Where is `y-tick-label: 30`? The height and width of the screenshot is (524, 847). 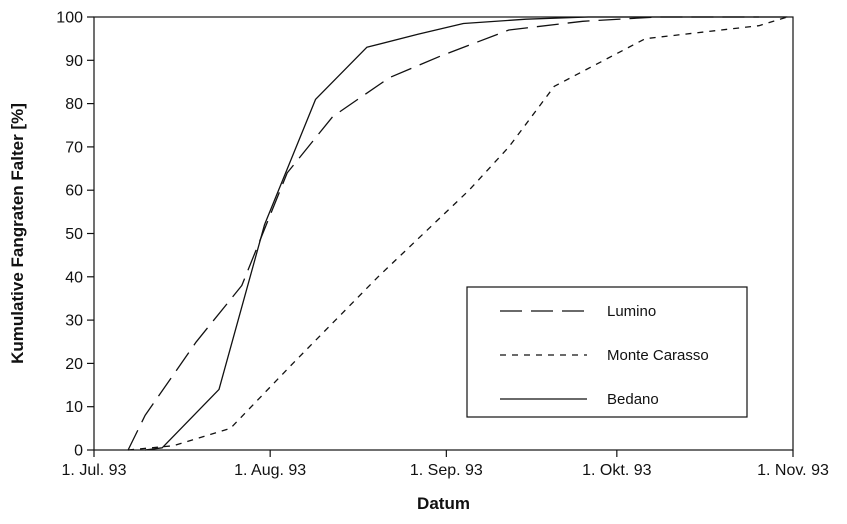
y-tick-label: 30 is located at coordinates (74, 321).